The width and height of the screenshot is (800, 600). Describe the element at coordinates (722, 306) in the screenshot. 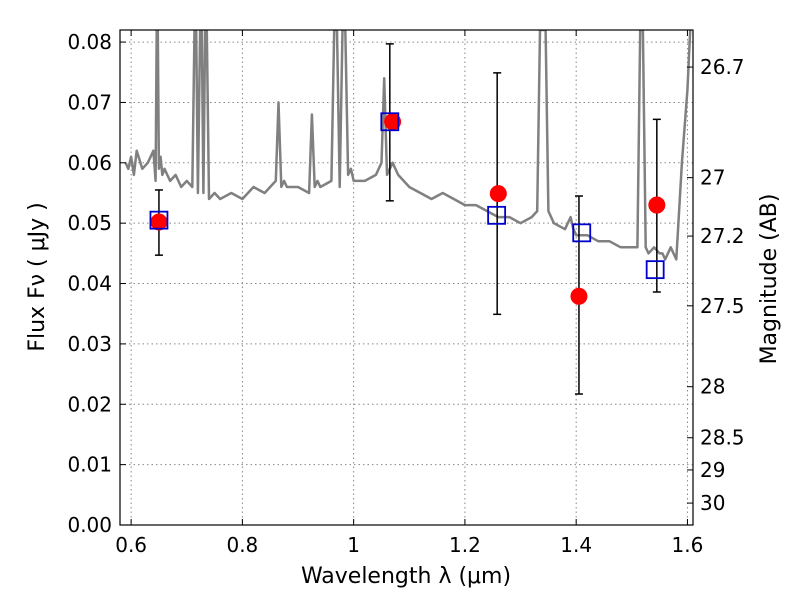

I see `y2-tick-label: 27.5` at that location.